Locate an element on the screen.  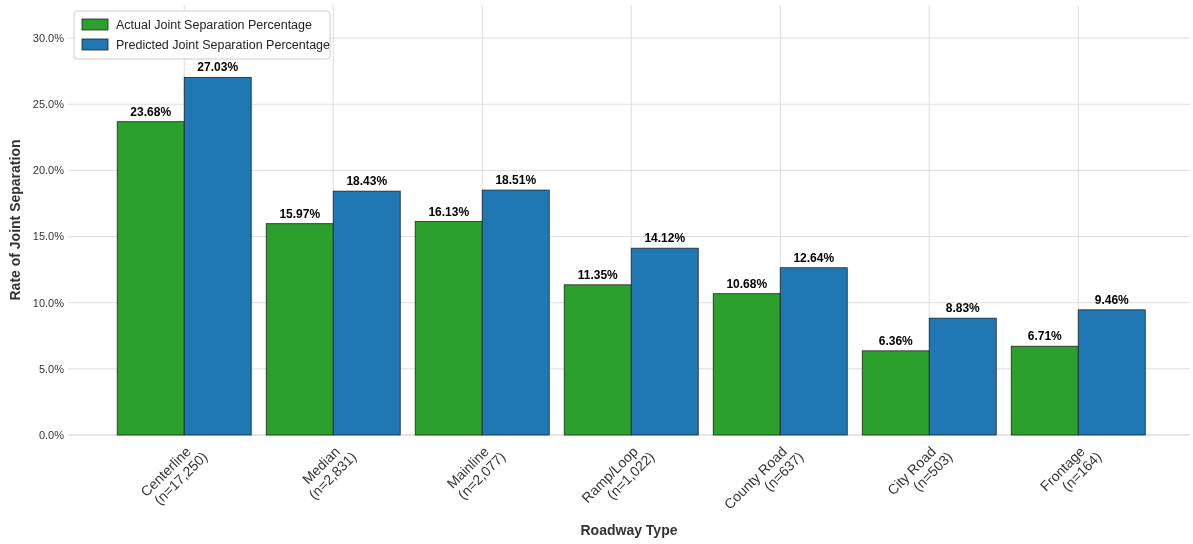
data-label: 9.46% is located at coordinates (1112, 299).